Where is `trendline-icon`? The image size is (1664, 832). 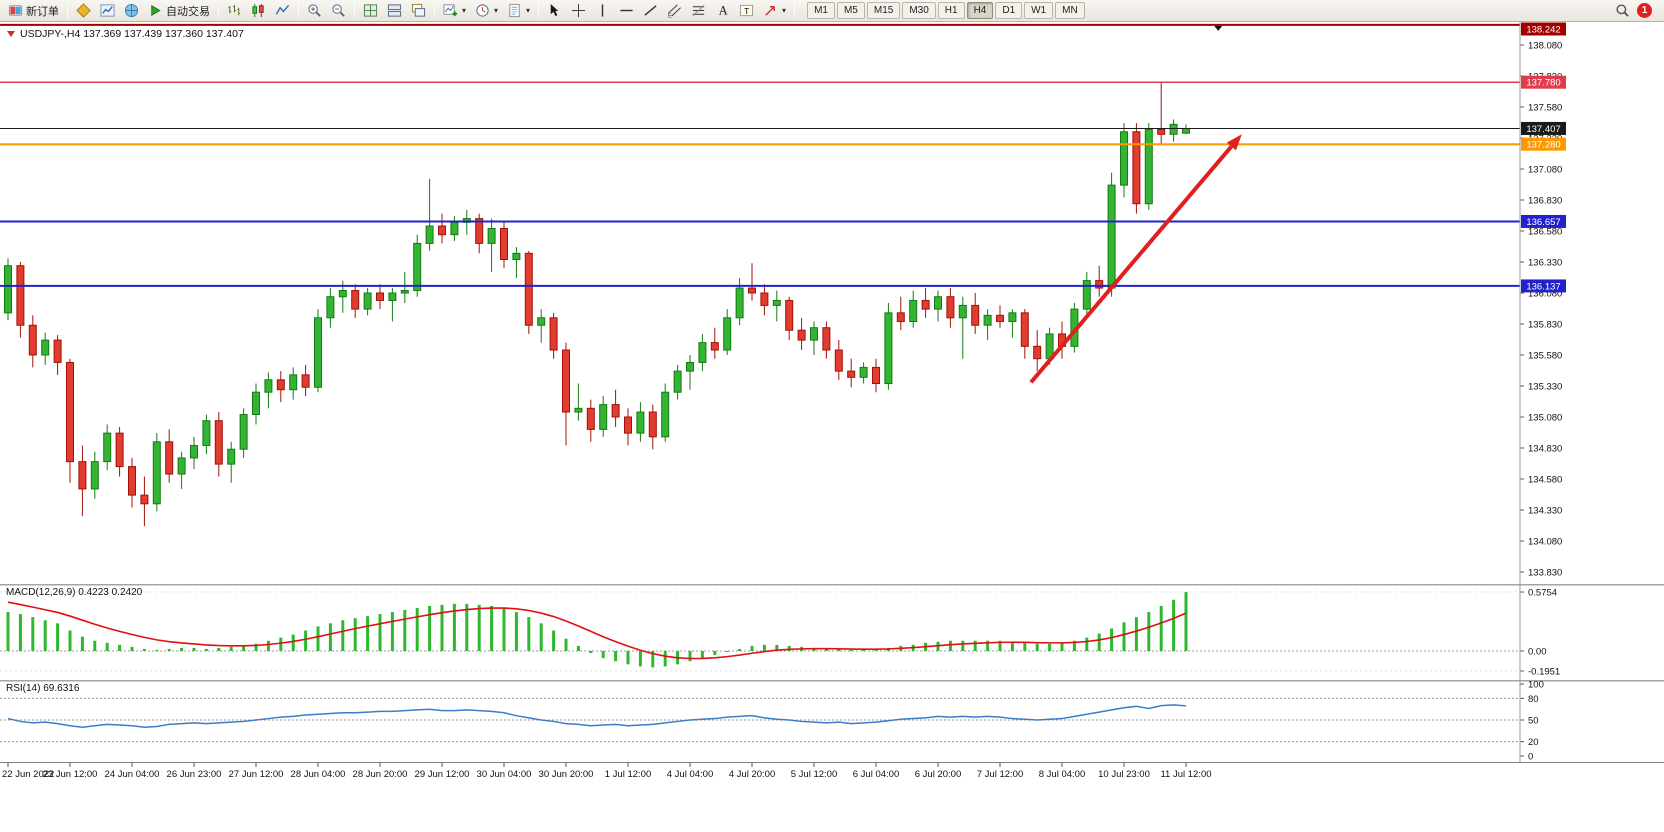
trendline-icon is located at coordinates (650, 10).